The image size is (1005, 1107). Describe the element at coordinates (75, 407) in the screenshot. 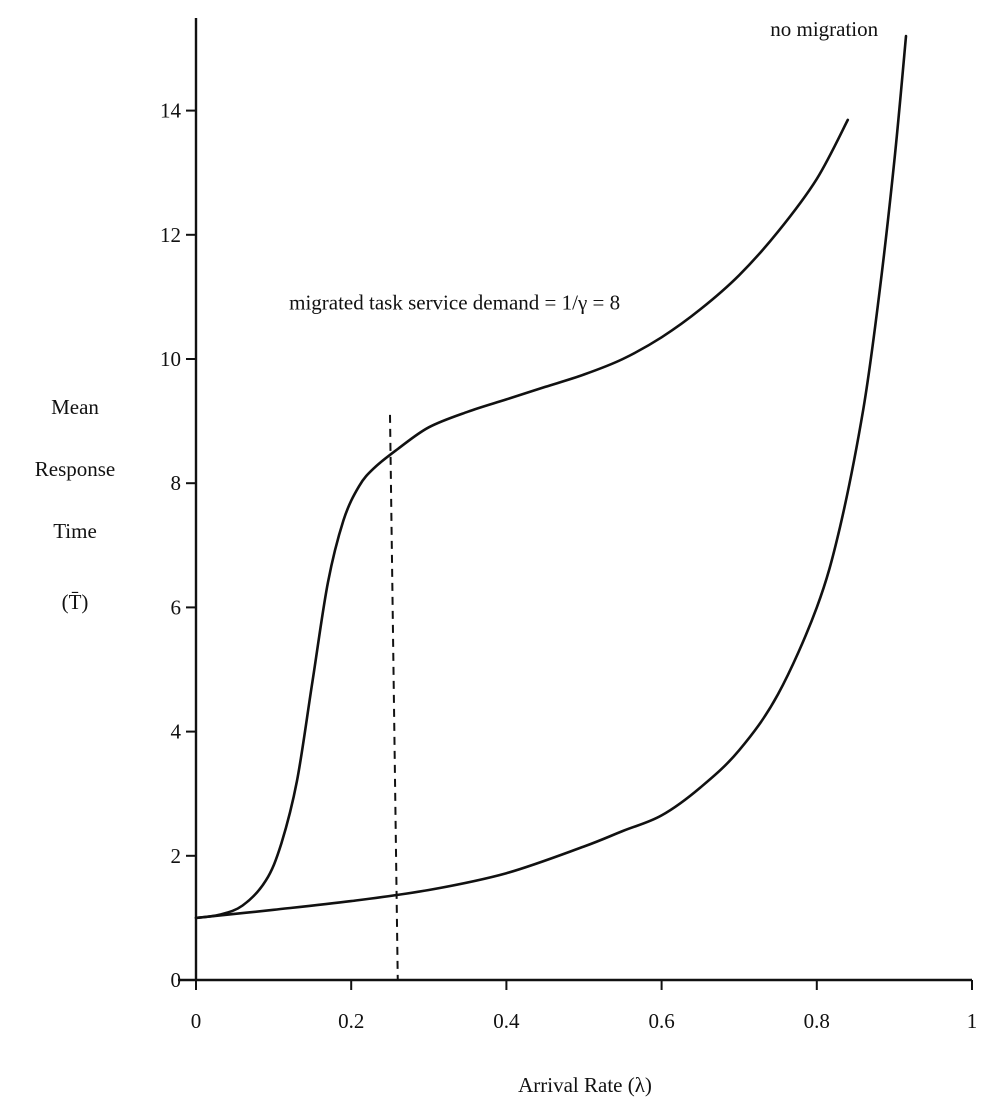

I see `y-axis-title-line-1: Mean` at that location.